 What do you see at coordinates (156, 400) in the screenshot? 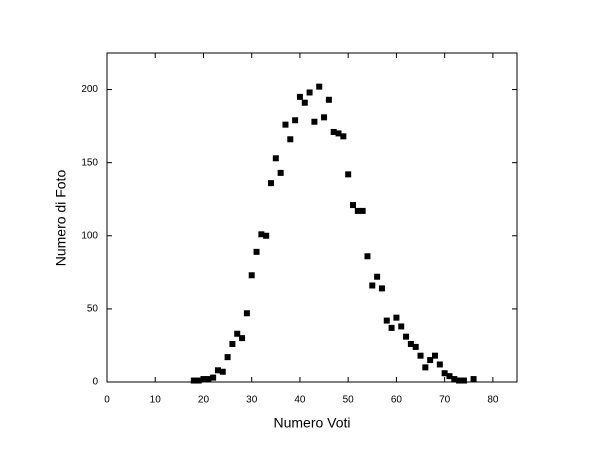
I see `x-tick-label: 10` at bounding box center [156, 400].